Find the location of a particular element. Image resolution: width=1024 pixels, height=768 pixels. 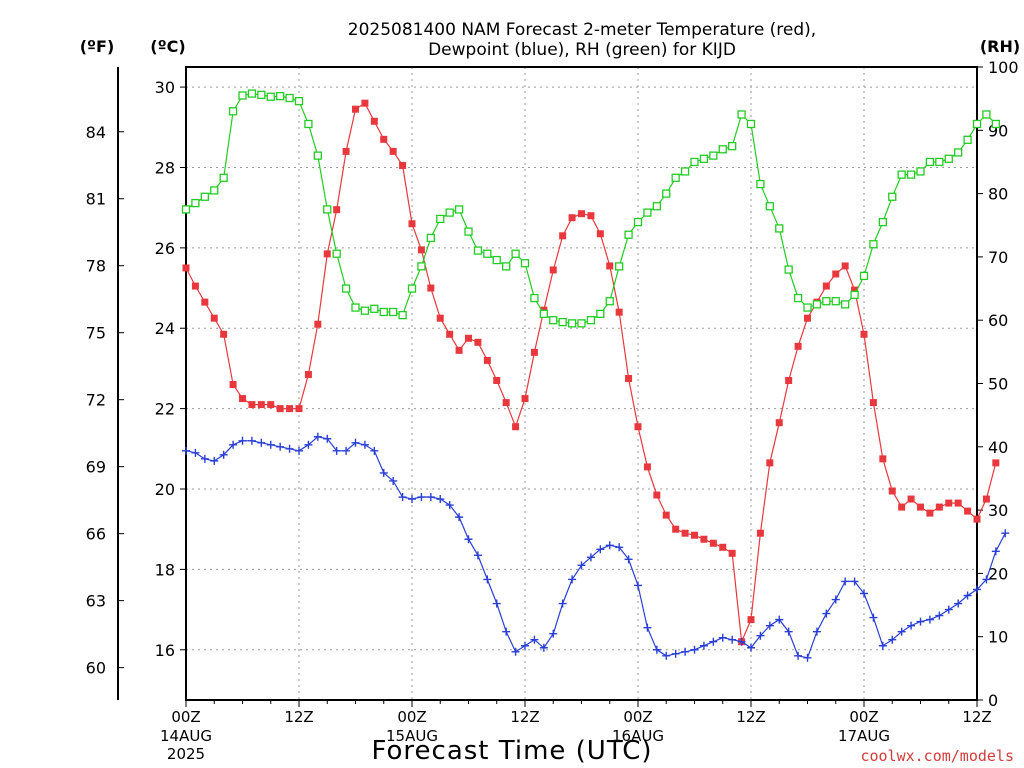

celsius-tick-label: 20 is located at coordinates (165, 489).